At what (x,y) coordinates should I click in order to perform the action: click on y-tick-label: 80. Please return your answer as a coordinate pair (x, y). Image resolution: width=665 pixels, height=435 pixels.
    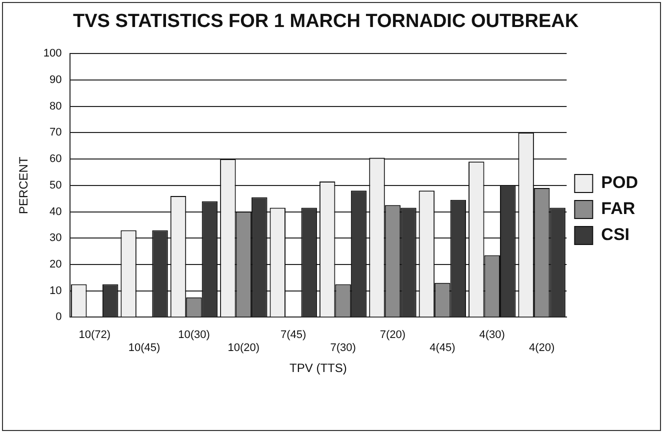
    Looking at the image, I should click on (56, 106).